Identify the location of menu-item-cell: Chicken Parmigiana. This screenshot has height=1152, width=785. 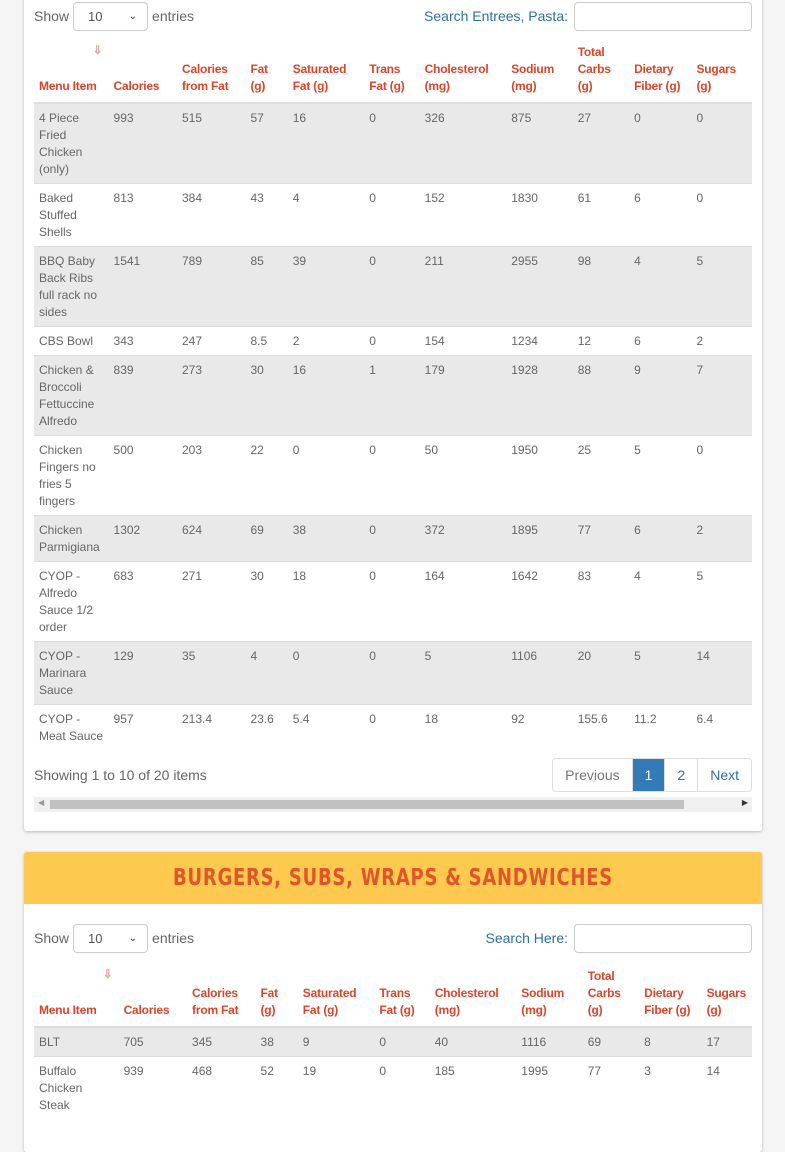
(71, 538).